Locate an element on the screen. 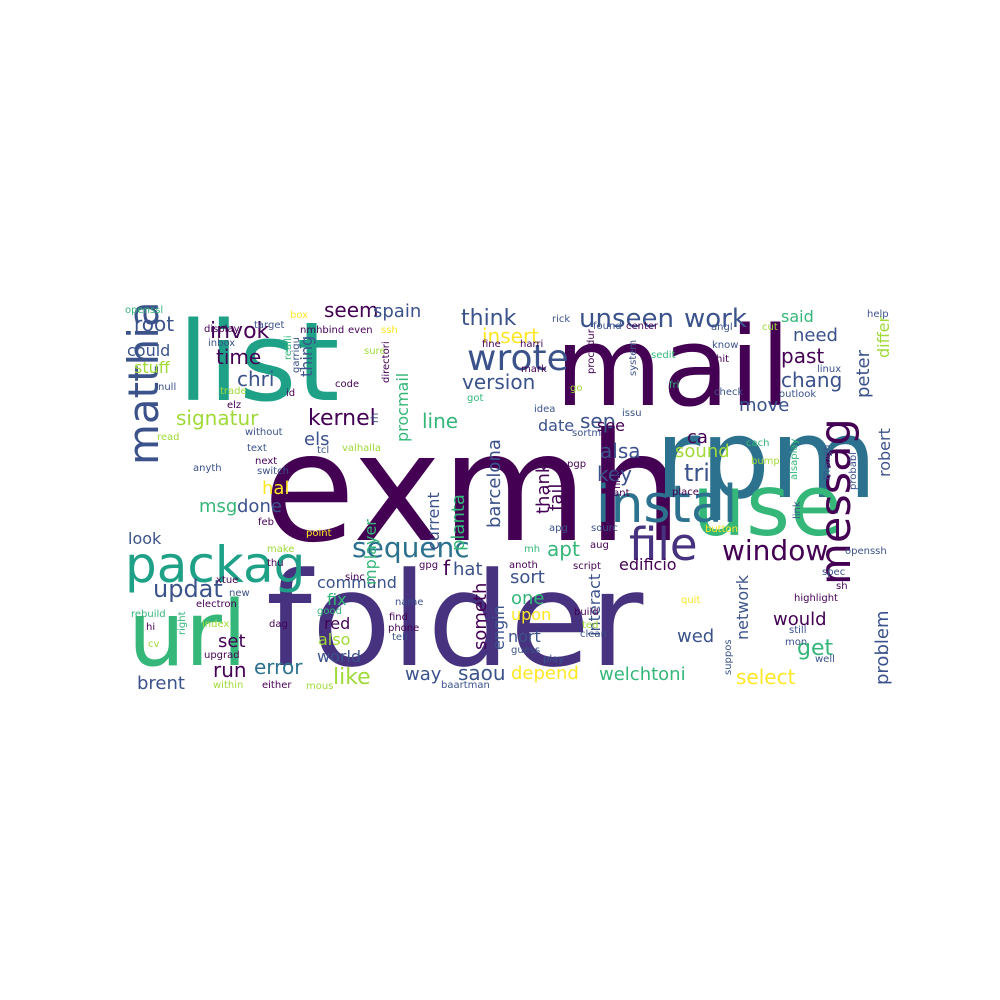  word-mark: mark is located at coordinates (534, 369).